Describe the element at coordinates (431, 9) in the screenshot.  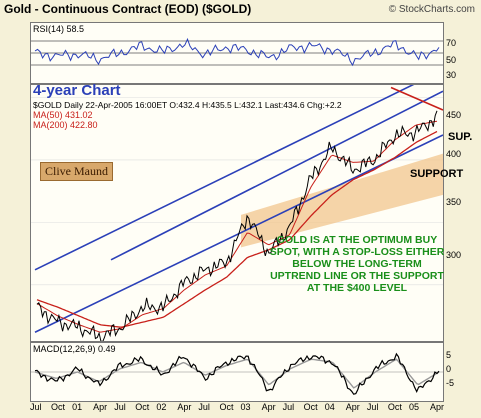
I see `copyright: © StockCharts.com` at that location.